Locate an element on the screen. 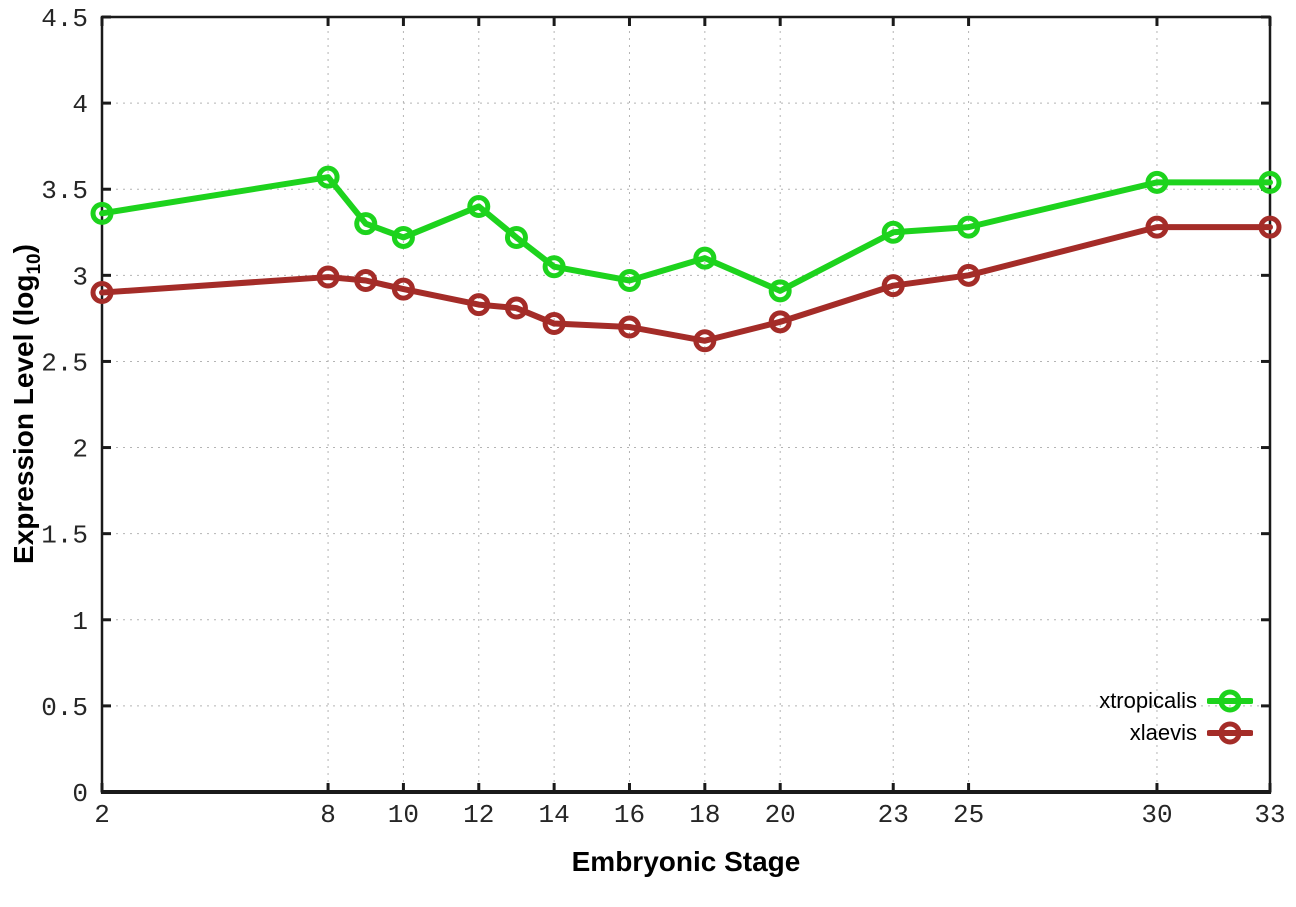 The image size is (1296, 907). legend-label-xlaevis: xlaevis is located at coordinates (1163, 732).